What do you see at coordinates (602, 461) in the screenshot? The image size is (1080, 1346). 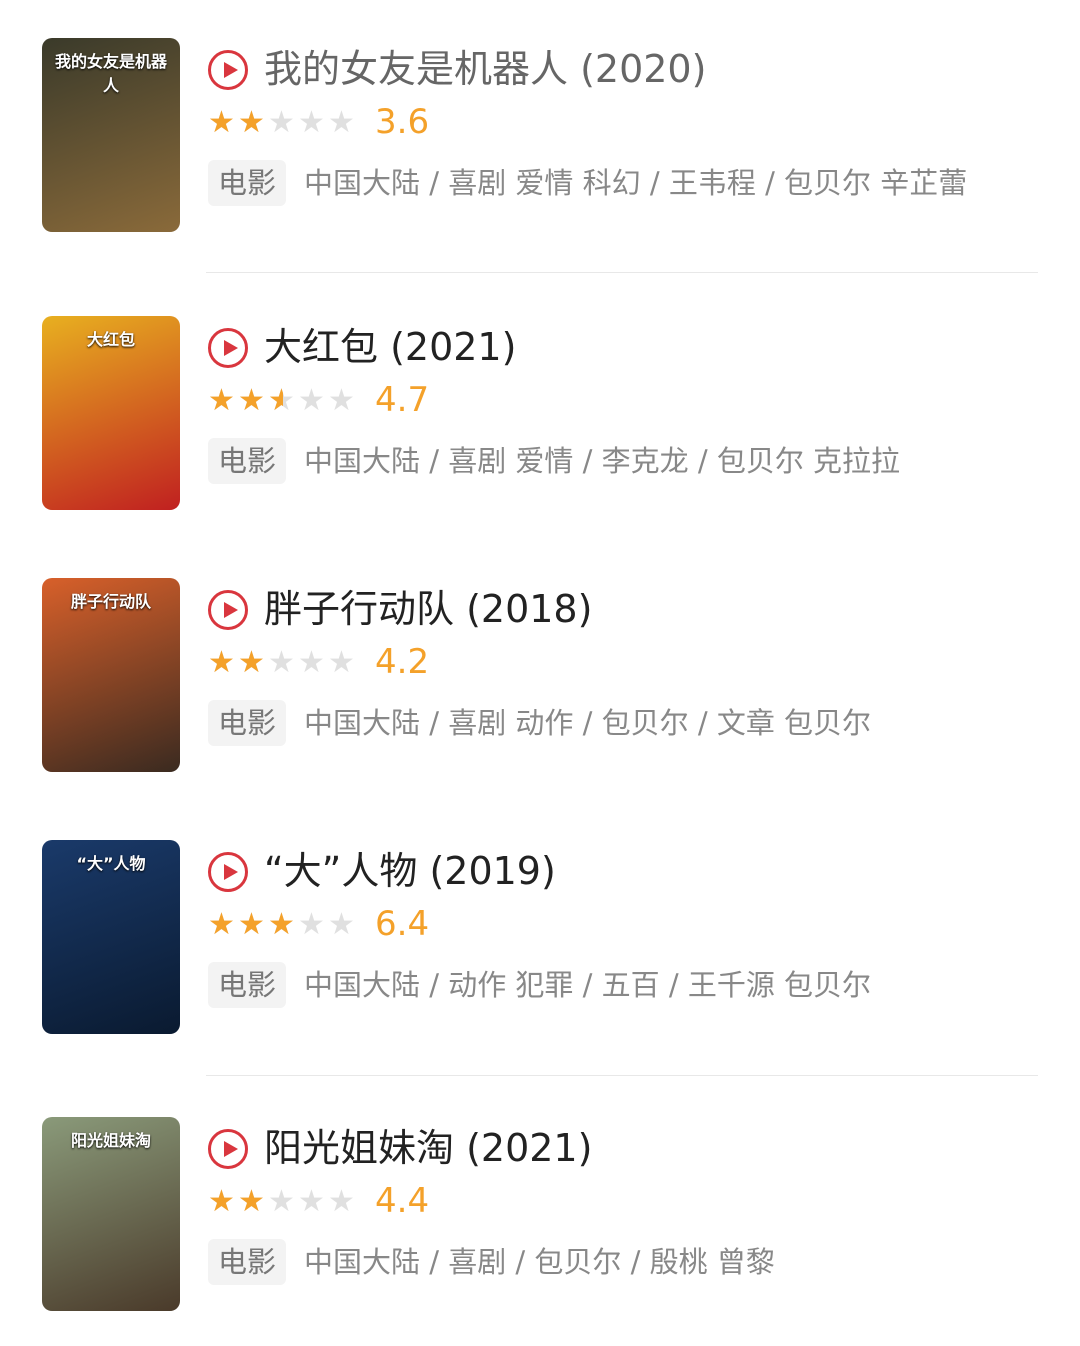 I see `movie-meta: 中国大陆 / 喜剧 爱情 / 李克龙 / 包贝尔 克拉拉` at bounding box center [602, 461].